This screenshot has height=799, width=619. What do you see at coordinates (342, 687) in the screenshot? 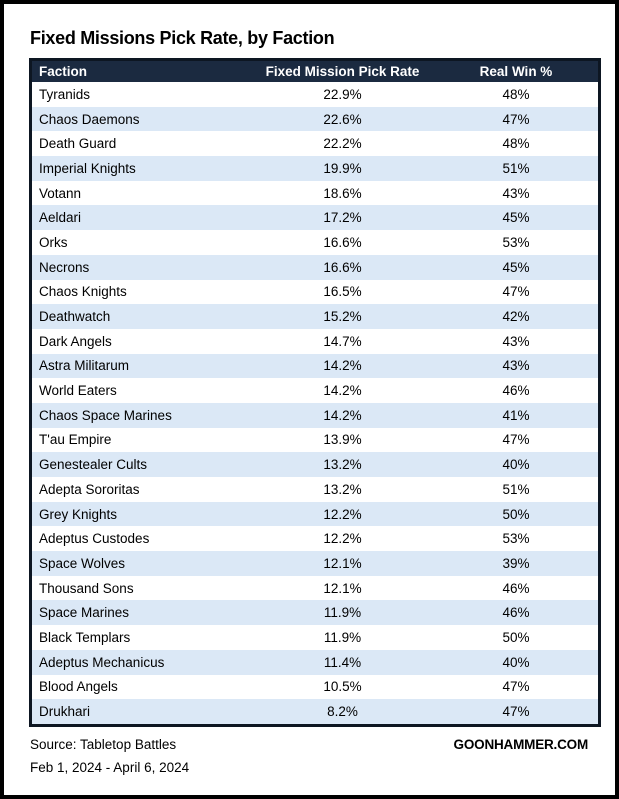
I see `pick-rate-cell: 10.5%` at bounding box center [342, 687].